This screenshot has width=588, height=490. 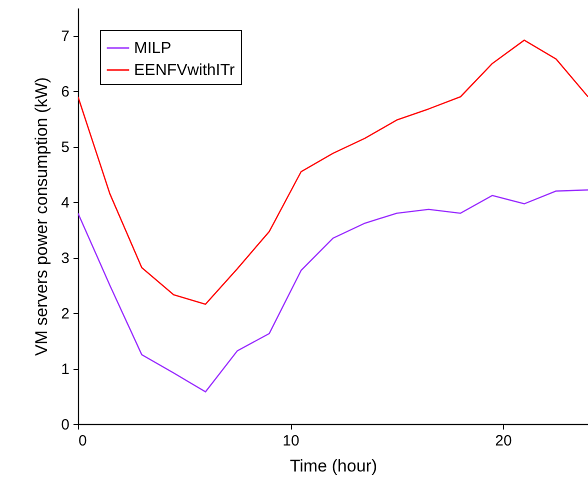 I want to click on y-tick-label: 0, so click(x=65, y=425).